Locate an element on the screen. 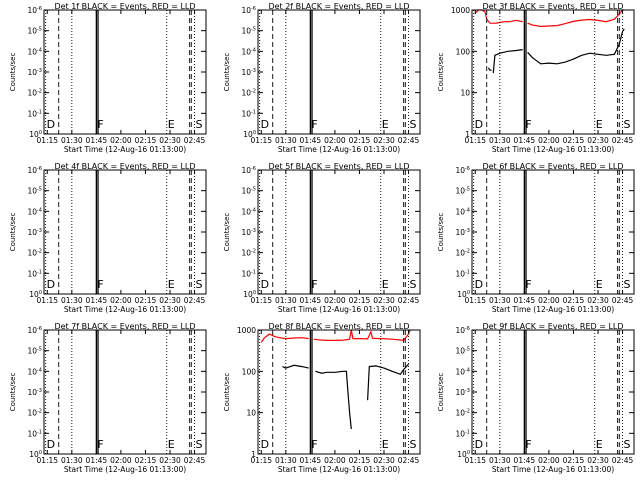 Image resolution: width=640 pixels, height=480 pixels. chart-title: Det 6f BLACK = Events, RED = LLD is located at coordinates (552, 166).